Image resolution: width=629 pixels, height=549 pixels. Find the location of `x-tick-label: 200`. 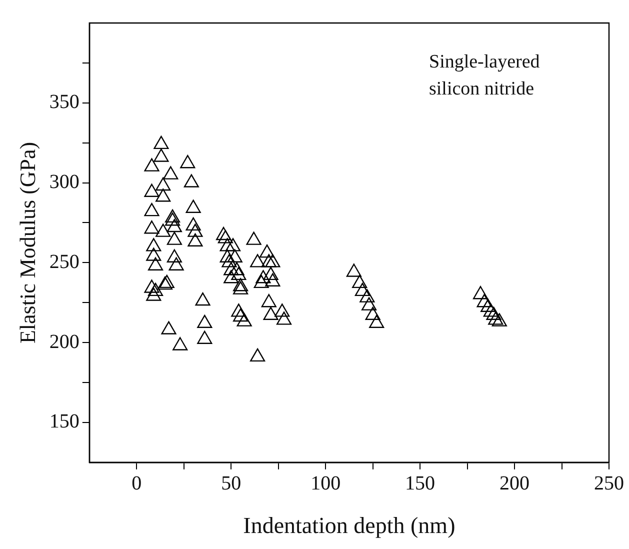

x-tick-label: 200 is located at coordinates (515, 483).